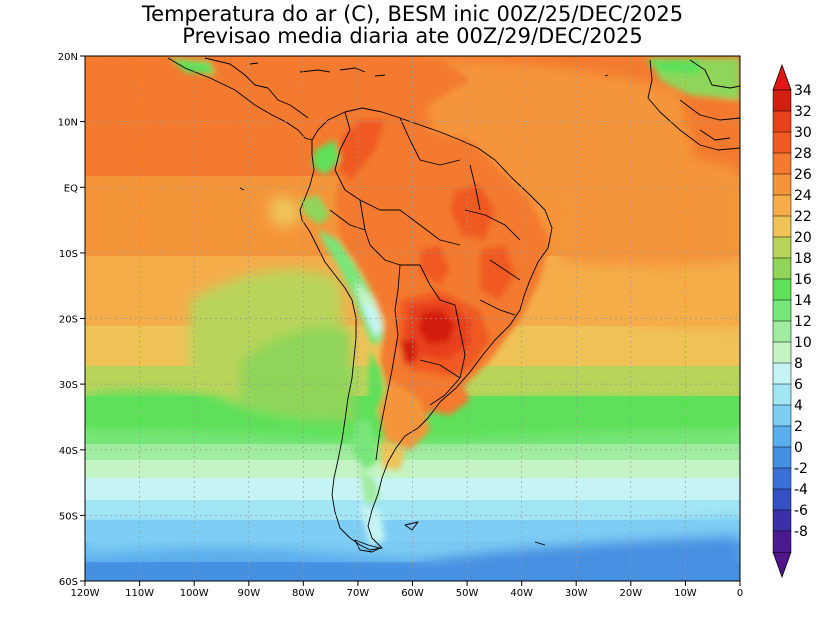 The image size is (825, 637). Describe the element at coordinates (194, 593) in the screenshot. I see `lon-label: 100W` at that location.